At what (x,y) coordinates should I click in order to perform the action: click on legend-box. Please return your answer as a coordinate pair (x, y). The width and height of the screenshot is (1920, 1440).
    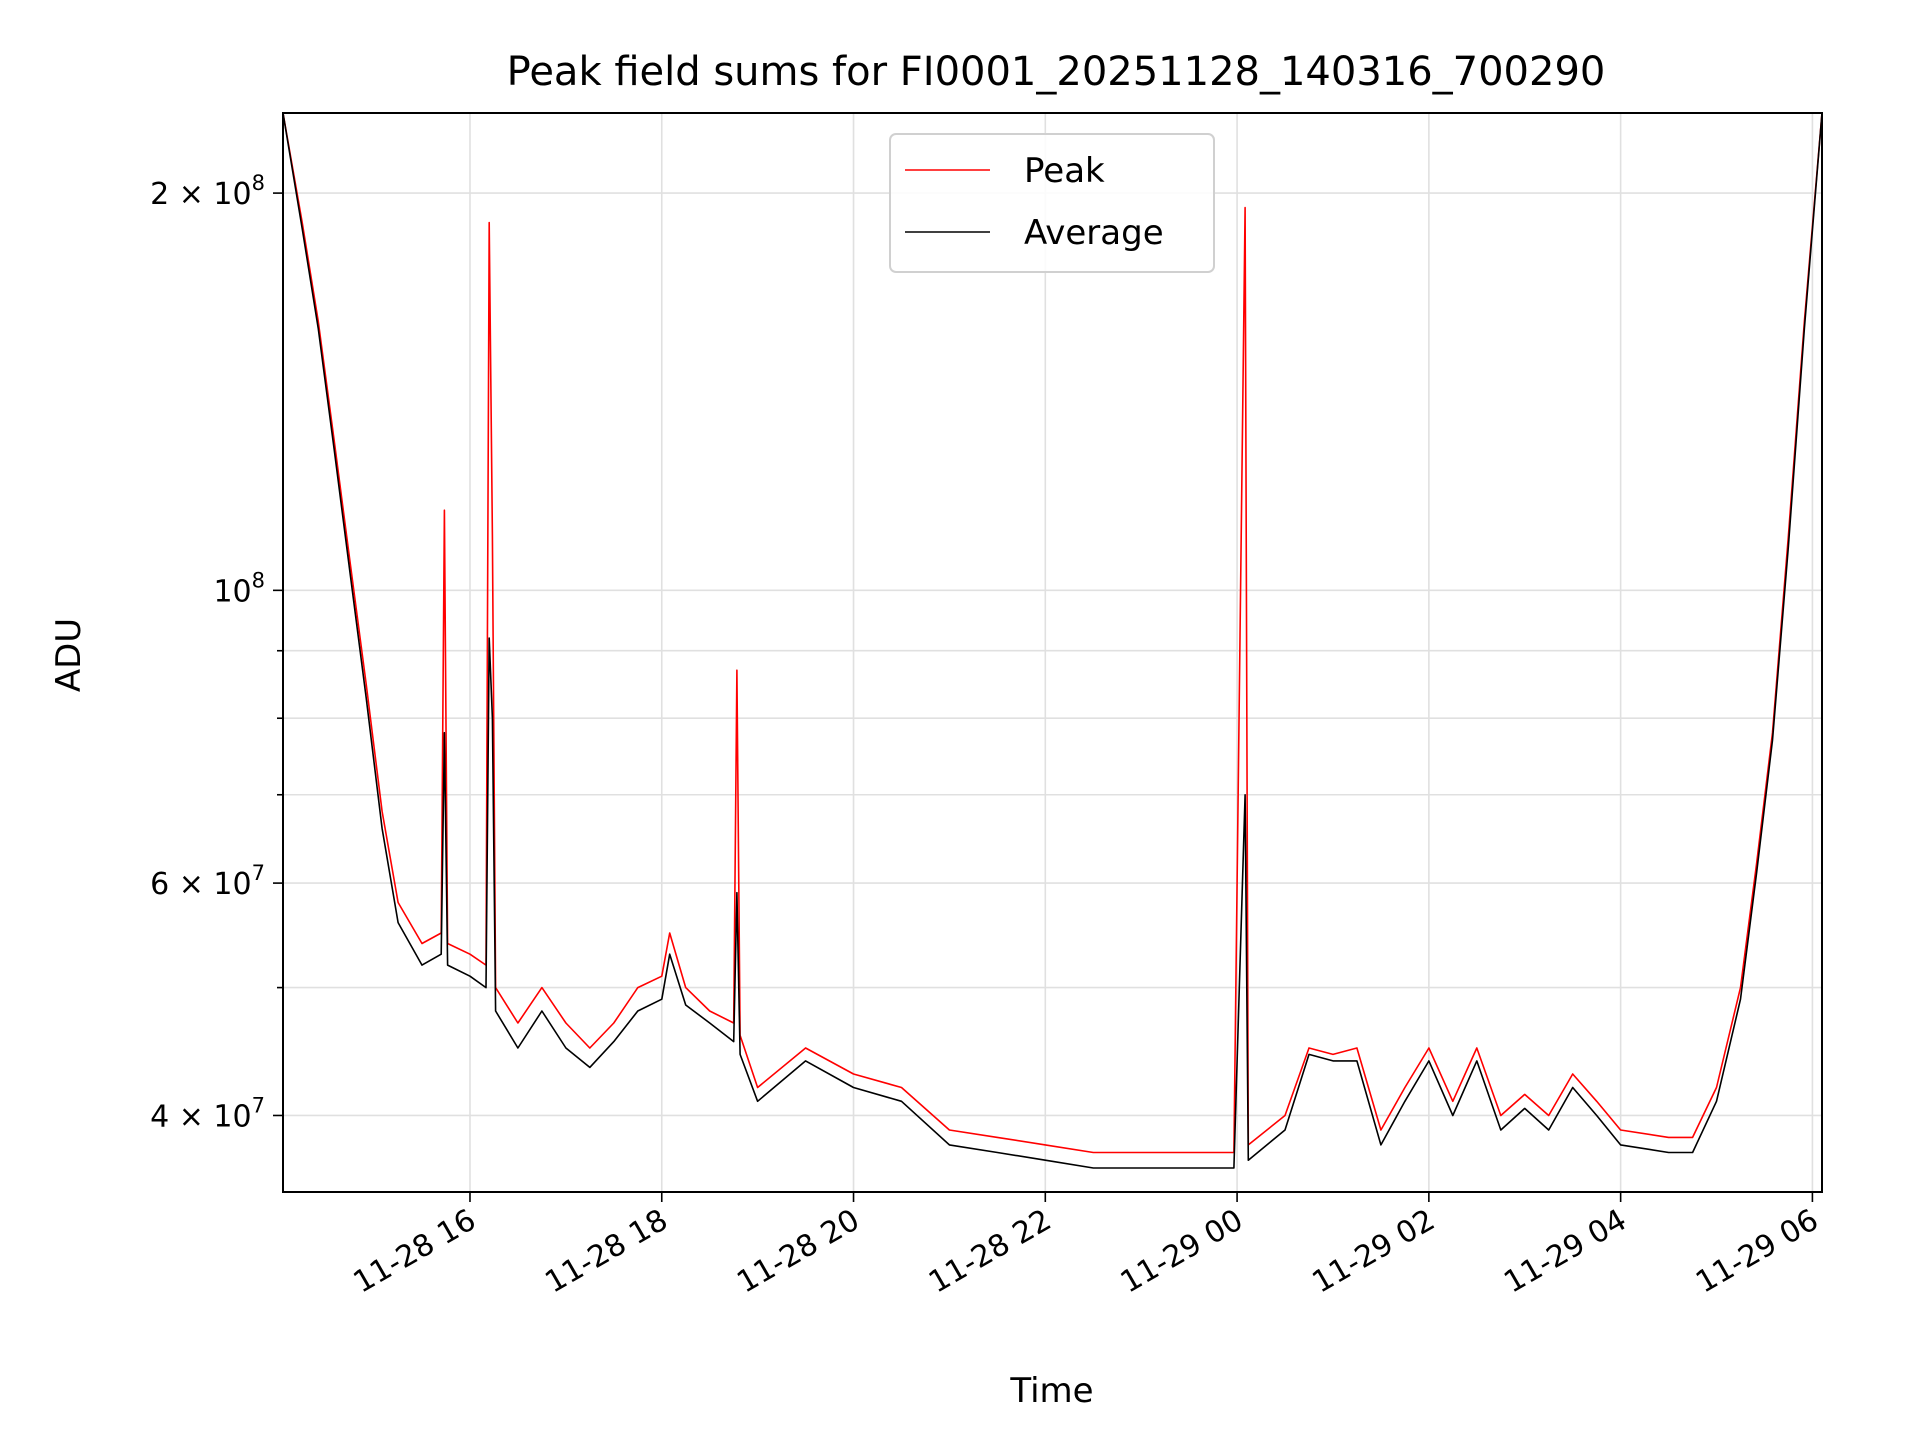
    Looking at the image, I should click on (1052, 203).